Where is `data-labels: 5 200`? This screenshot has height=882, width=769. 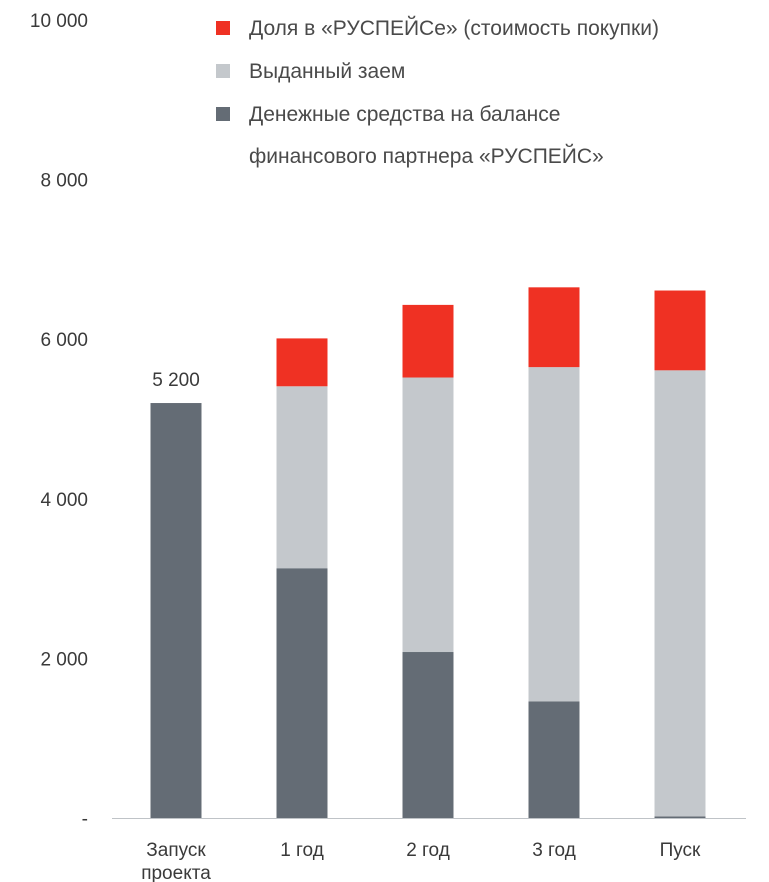
data-labels: 5 200 is located at coordinates (176, 380).